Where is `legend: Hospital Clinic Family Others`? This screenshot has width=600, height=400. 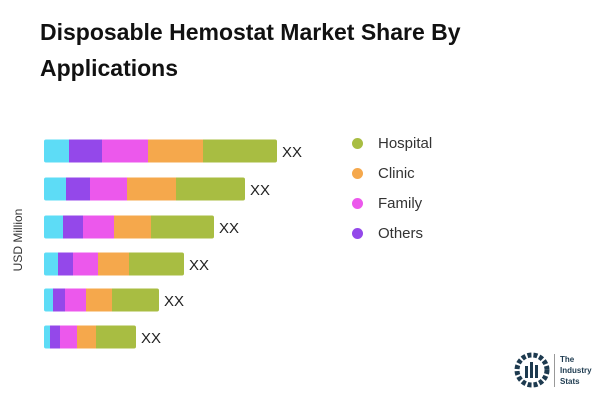 legend: Hospital Clinic Family Others is located at coordinates (392, 188).